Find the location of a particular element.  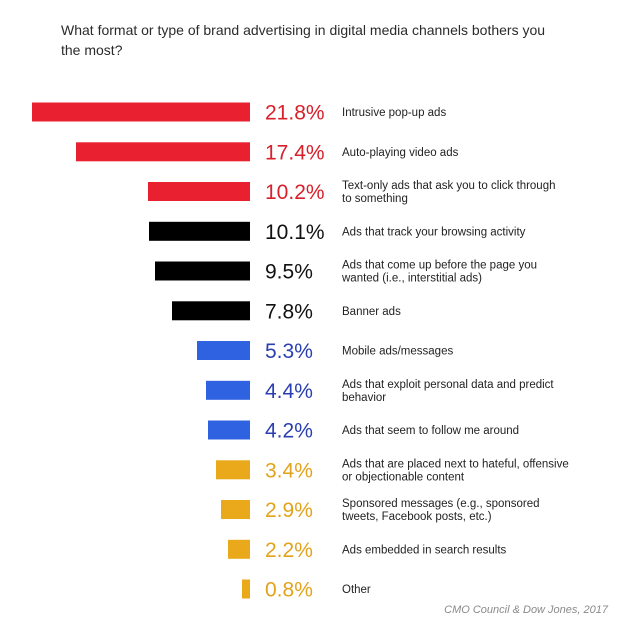

category-label: Intrusive pop-up ads is located at coordinates (394, 113).